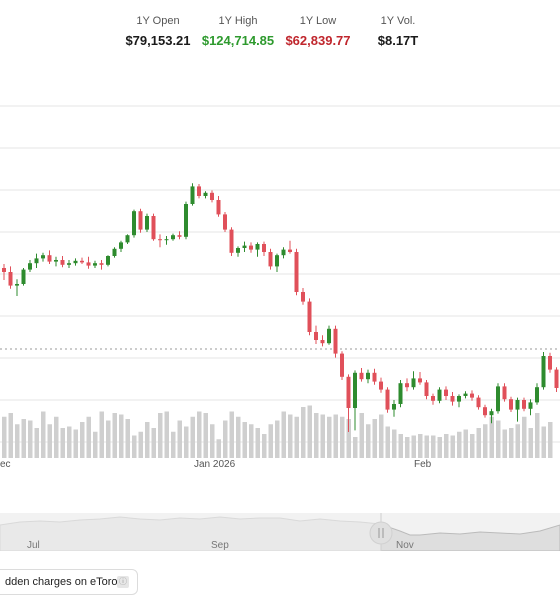 This screenshot has height=600, width=560. Describe the element at coordinates (280, 532) in the screenshot. I see `navigator-chart` at that location.